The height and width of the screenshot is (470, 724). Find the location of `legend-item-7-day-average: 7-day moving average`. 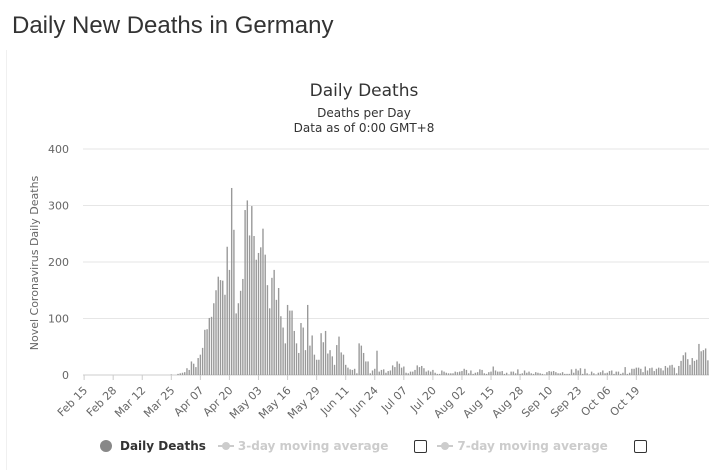

legend-item-7-day-average: 7-day moving average is located at coordinates (522, 446).